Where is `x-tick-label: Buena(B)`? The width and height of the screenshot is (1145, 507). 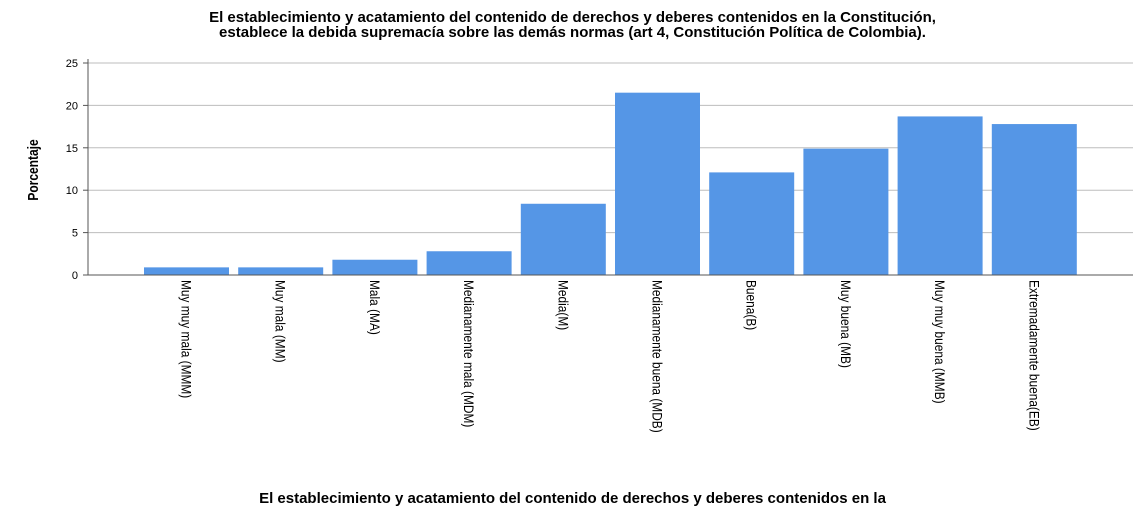 x-tick-label: Buena(B) is located at coordinates (751, 305).